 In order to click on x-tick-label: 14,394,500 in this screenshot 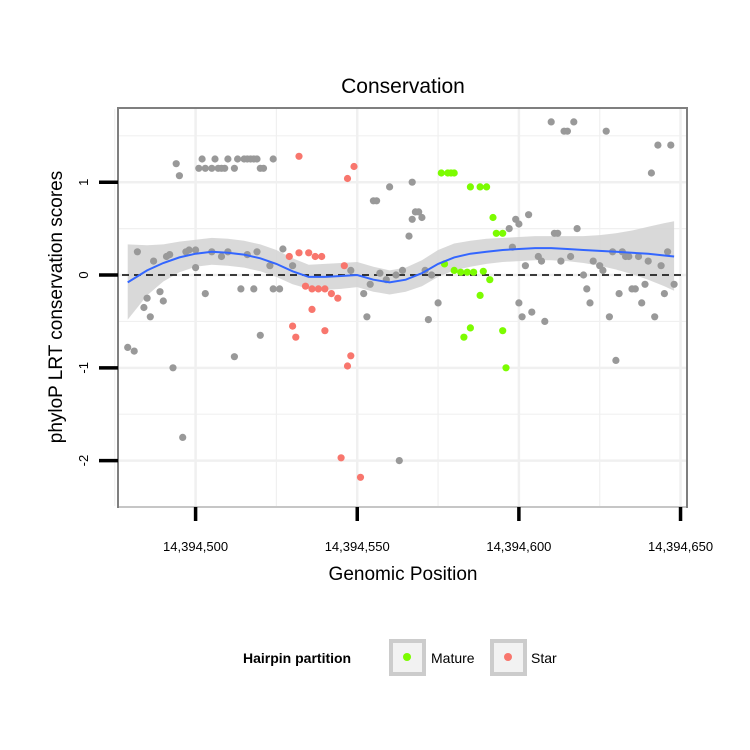, I will do `click(195, 546)`.